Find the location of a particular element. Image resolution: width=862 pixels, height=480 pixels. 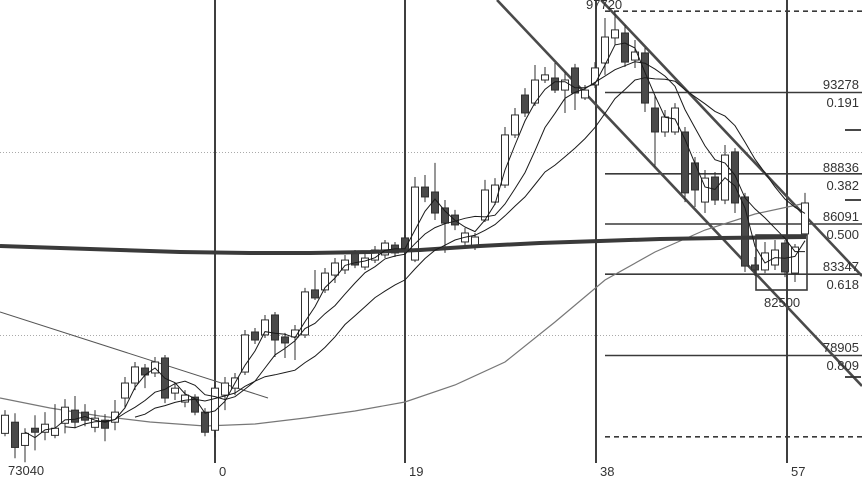

fib-price-label: 93278 is located at coordinates (841, 84).